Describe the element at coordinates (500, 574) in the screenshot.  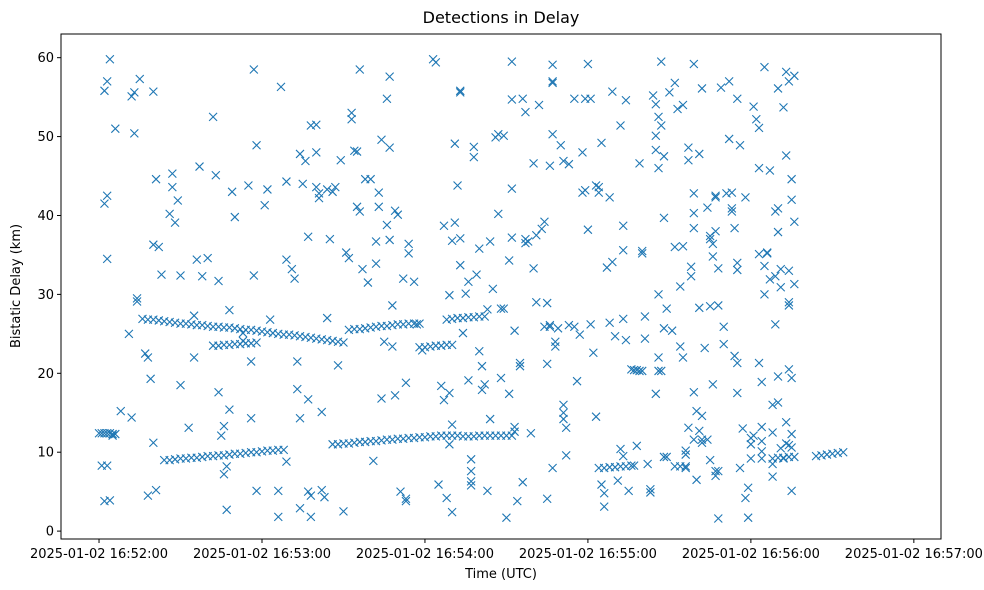
I see `x-axis-label: Time (UTC)` at that location.